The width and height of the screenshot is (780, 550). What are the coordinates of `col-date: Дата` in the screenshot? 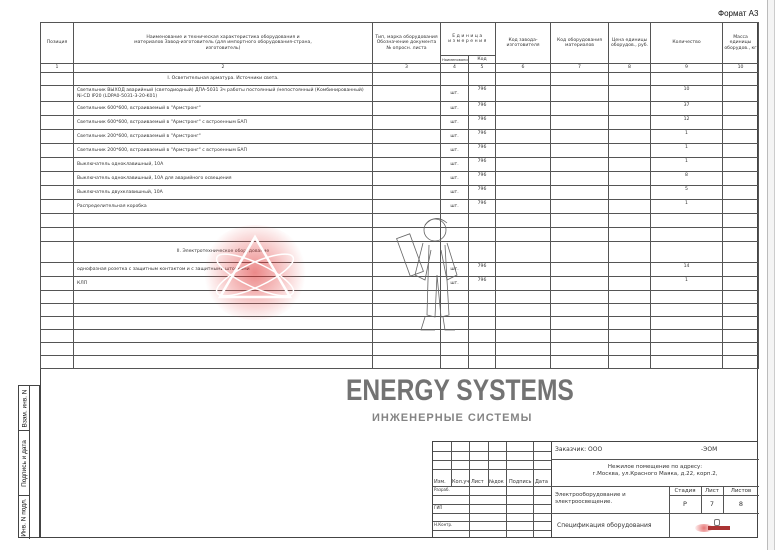 It's located at (541, 482).